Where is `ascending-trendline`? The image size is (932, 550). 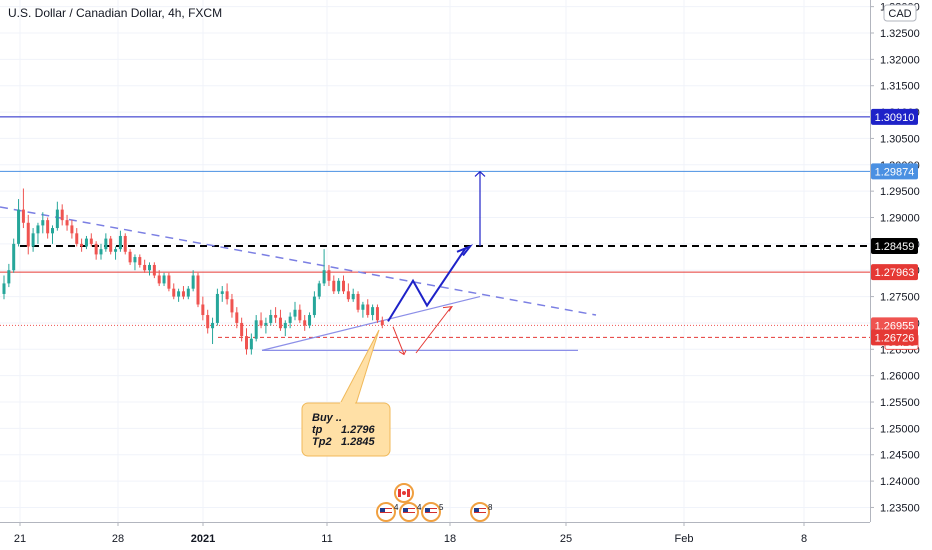 ascending-trendline is located at coordinates (371, 323).